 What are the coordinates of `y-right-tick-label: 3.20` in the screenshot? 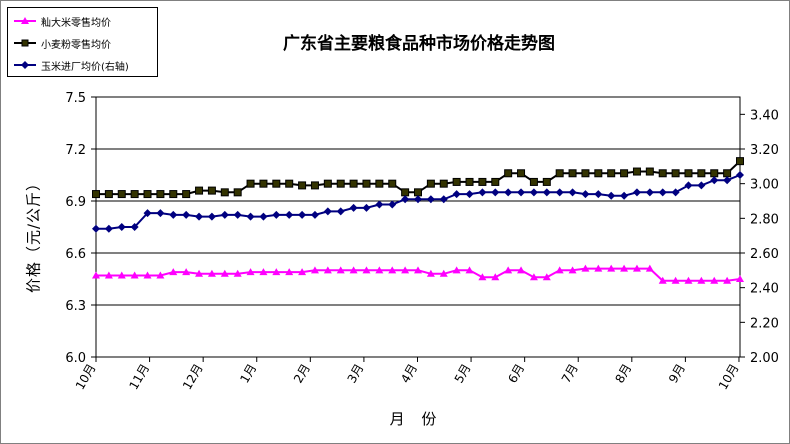 It's located at (764, 150).